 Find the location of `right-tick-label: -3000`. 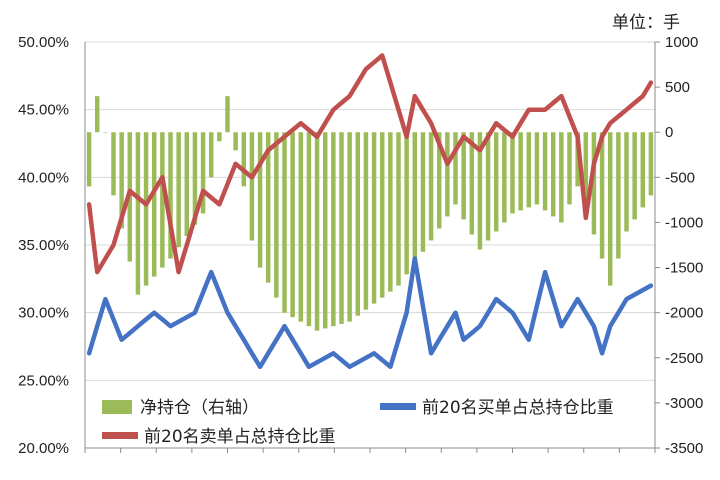

right-tick-label: -3000 is located at coordinates (684, 403).